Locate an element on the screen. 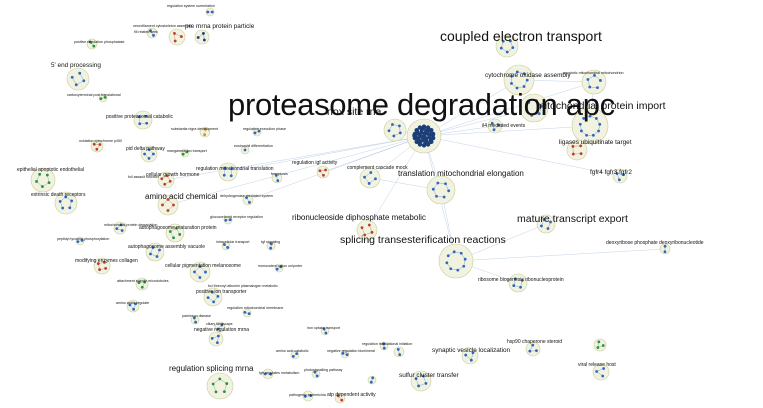 This screenshot has height=408, width=763. cluster-edge is located at coordinates (479, 122).